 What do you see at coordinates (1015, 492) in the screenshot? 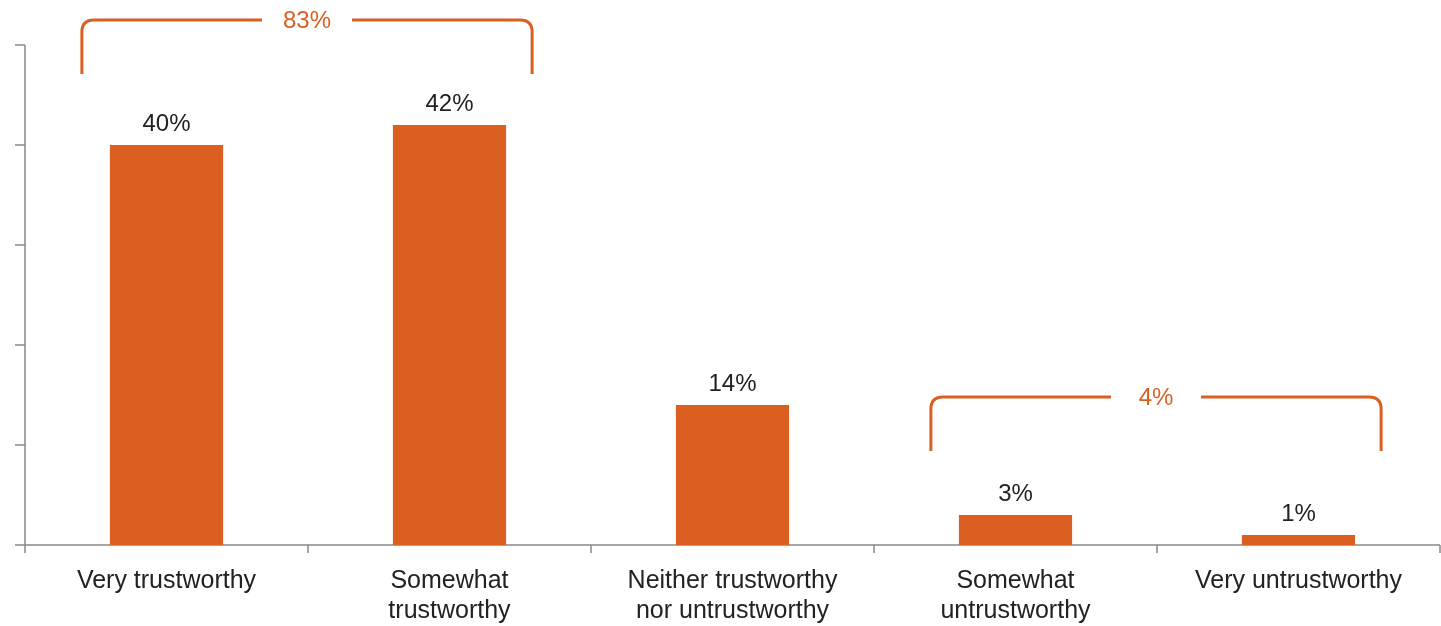
I see `data-label: 3%` at bounding box center [1015, 492].